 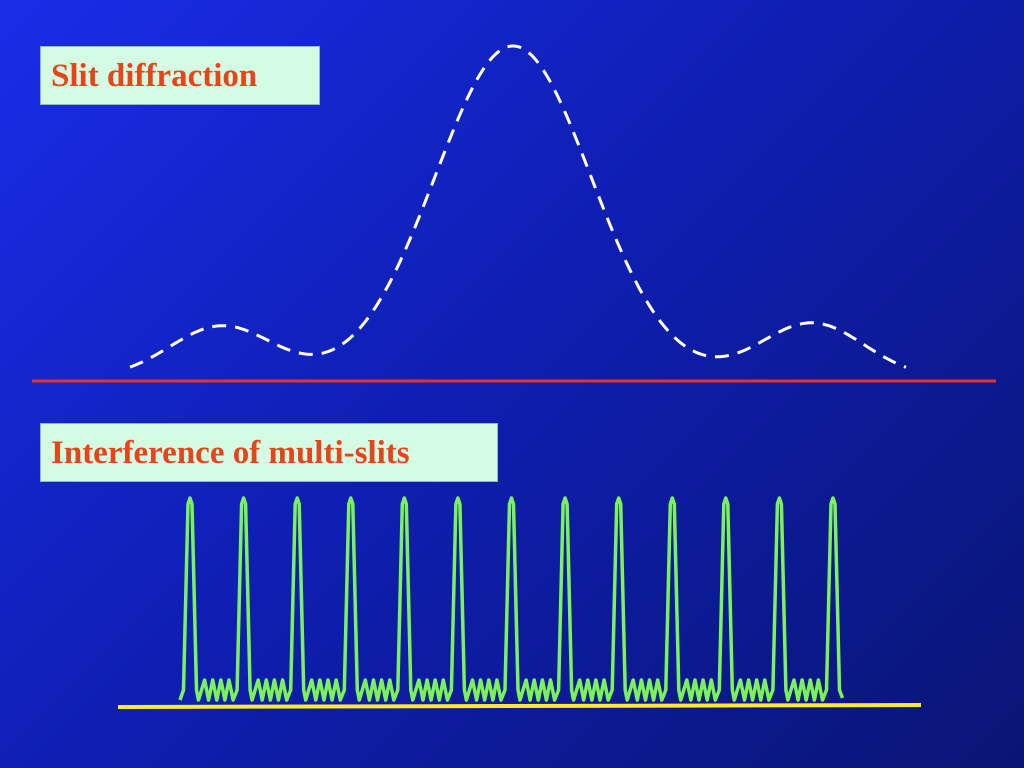 I want to click on interference-label: Interference of multi-slits, so click(x=269, y=452).